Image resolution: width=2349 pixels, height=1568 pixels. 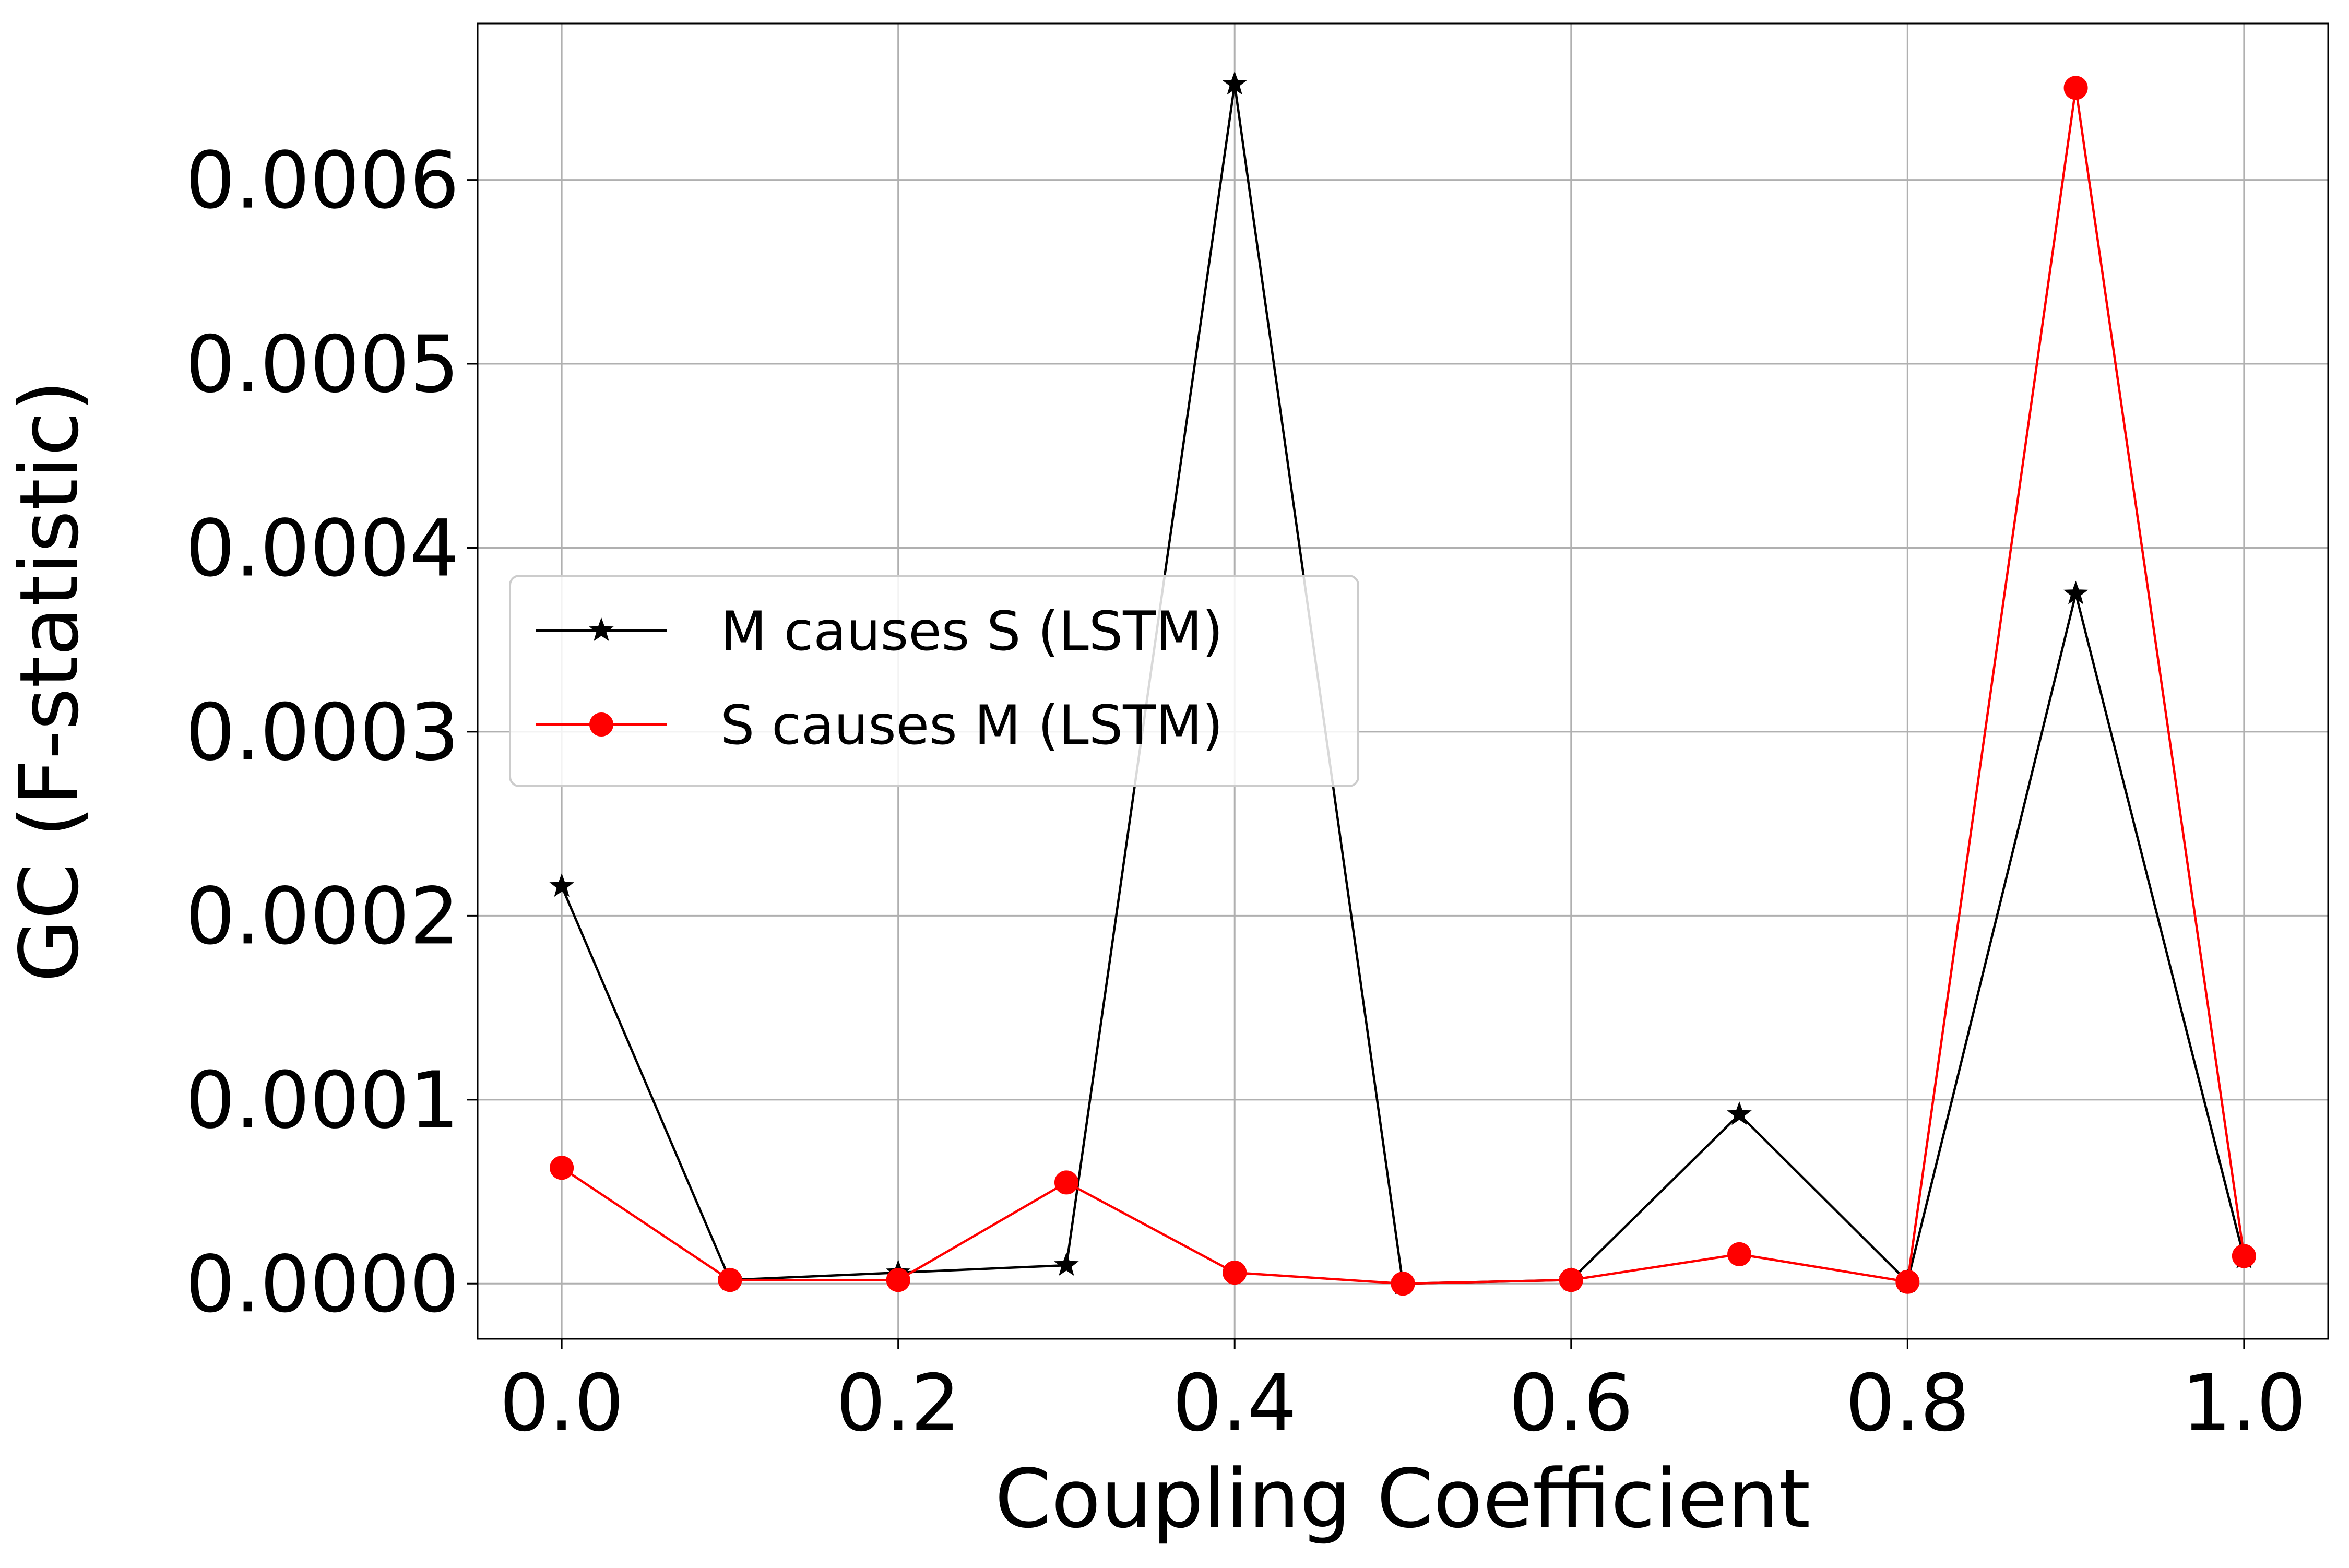 I want to click on legend-item: S causes M (LSTM), so click(x=879, y=725).